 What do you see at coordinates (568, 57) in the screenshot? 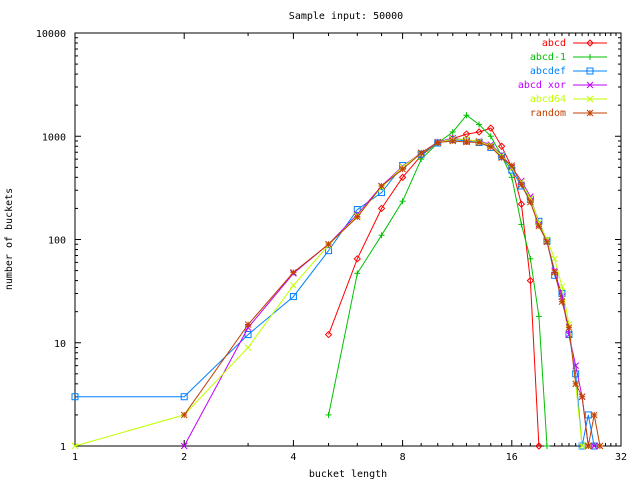
I see `legend-entry-abcd-1: abcd-1` at bounding box center [568, 57].